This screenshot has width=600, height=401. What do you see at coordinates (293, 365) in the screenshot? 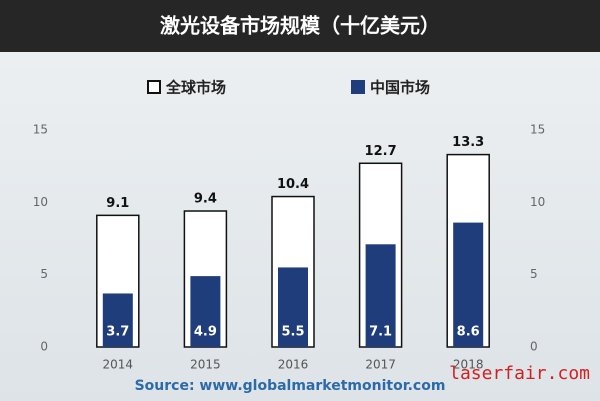
I see `x-tick-label: 2016` at bounding box center [293, 365].